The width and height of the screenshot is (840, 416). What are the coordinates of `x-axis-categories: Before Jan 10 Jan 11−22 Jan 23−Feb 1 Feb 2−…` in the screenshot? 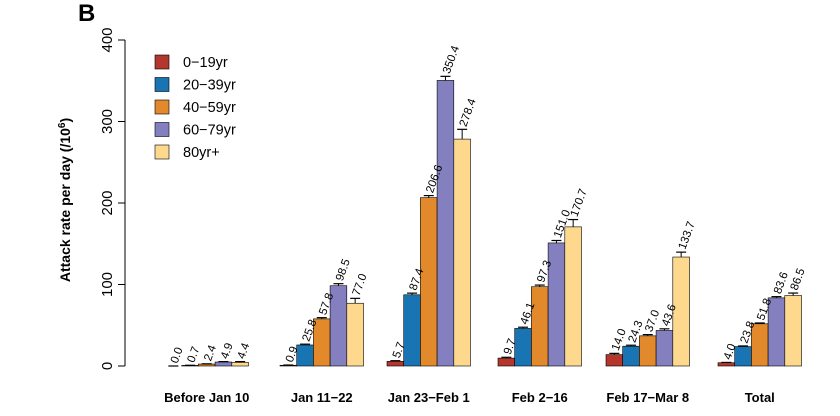 It's located at (469, 397).